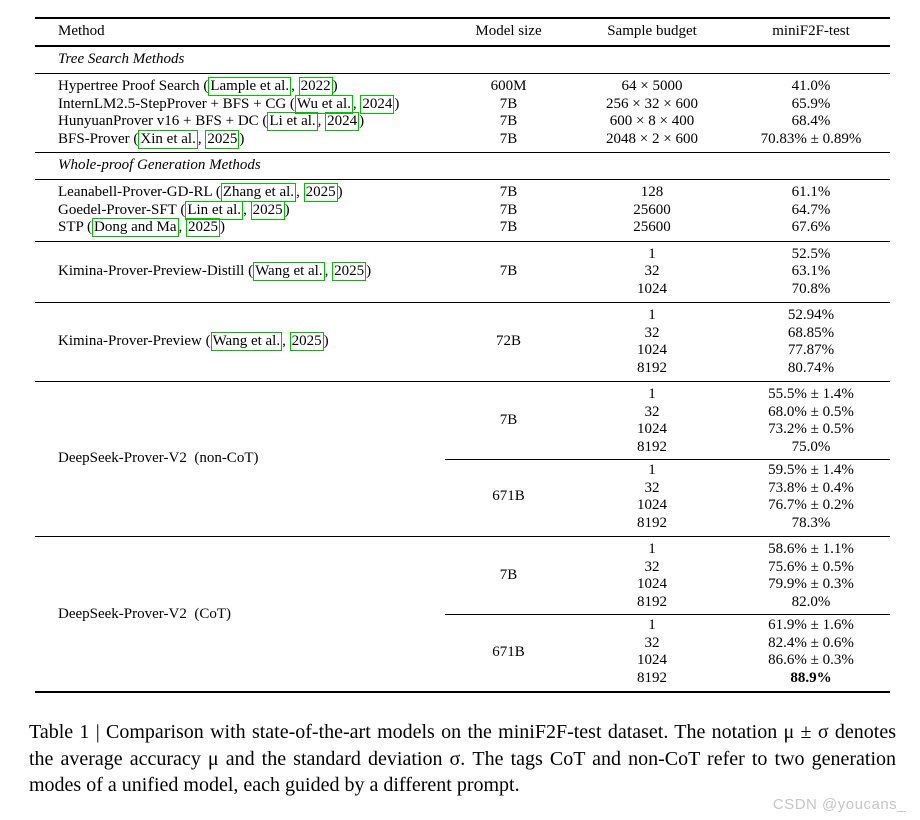  I want to click on method-text-segment: Hypertree Proof Search (, so click(133, 86).